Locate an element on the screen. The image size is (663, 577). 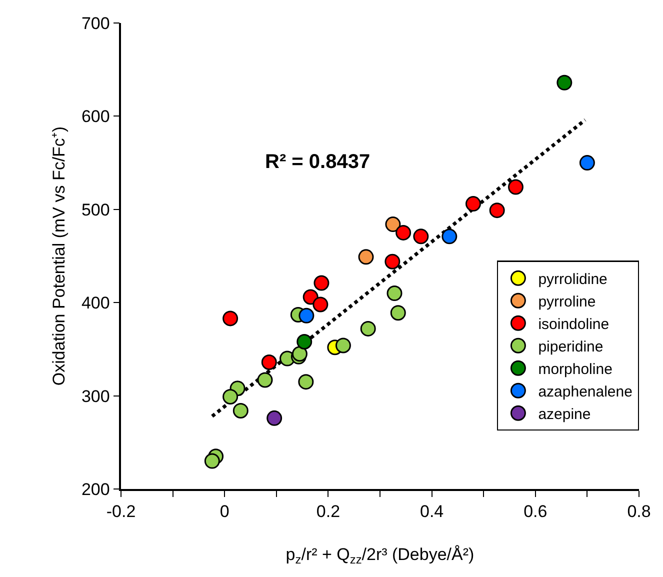
x-tick-label: 0.8 is located at coordinates (639, 512).